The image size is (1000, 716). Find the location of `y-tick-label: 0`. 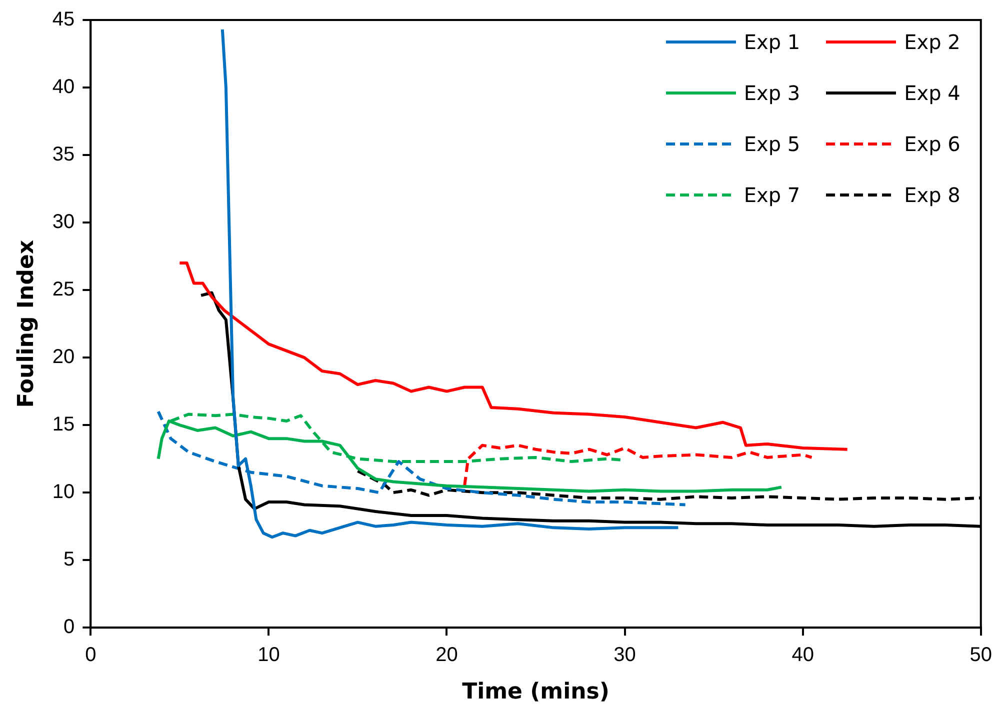

y-tick-label: 0 is located at coordinates (69, 627).